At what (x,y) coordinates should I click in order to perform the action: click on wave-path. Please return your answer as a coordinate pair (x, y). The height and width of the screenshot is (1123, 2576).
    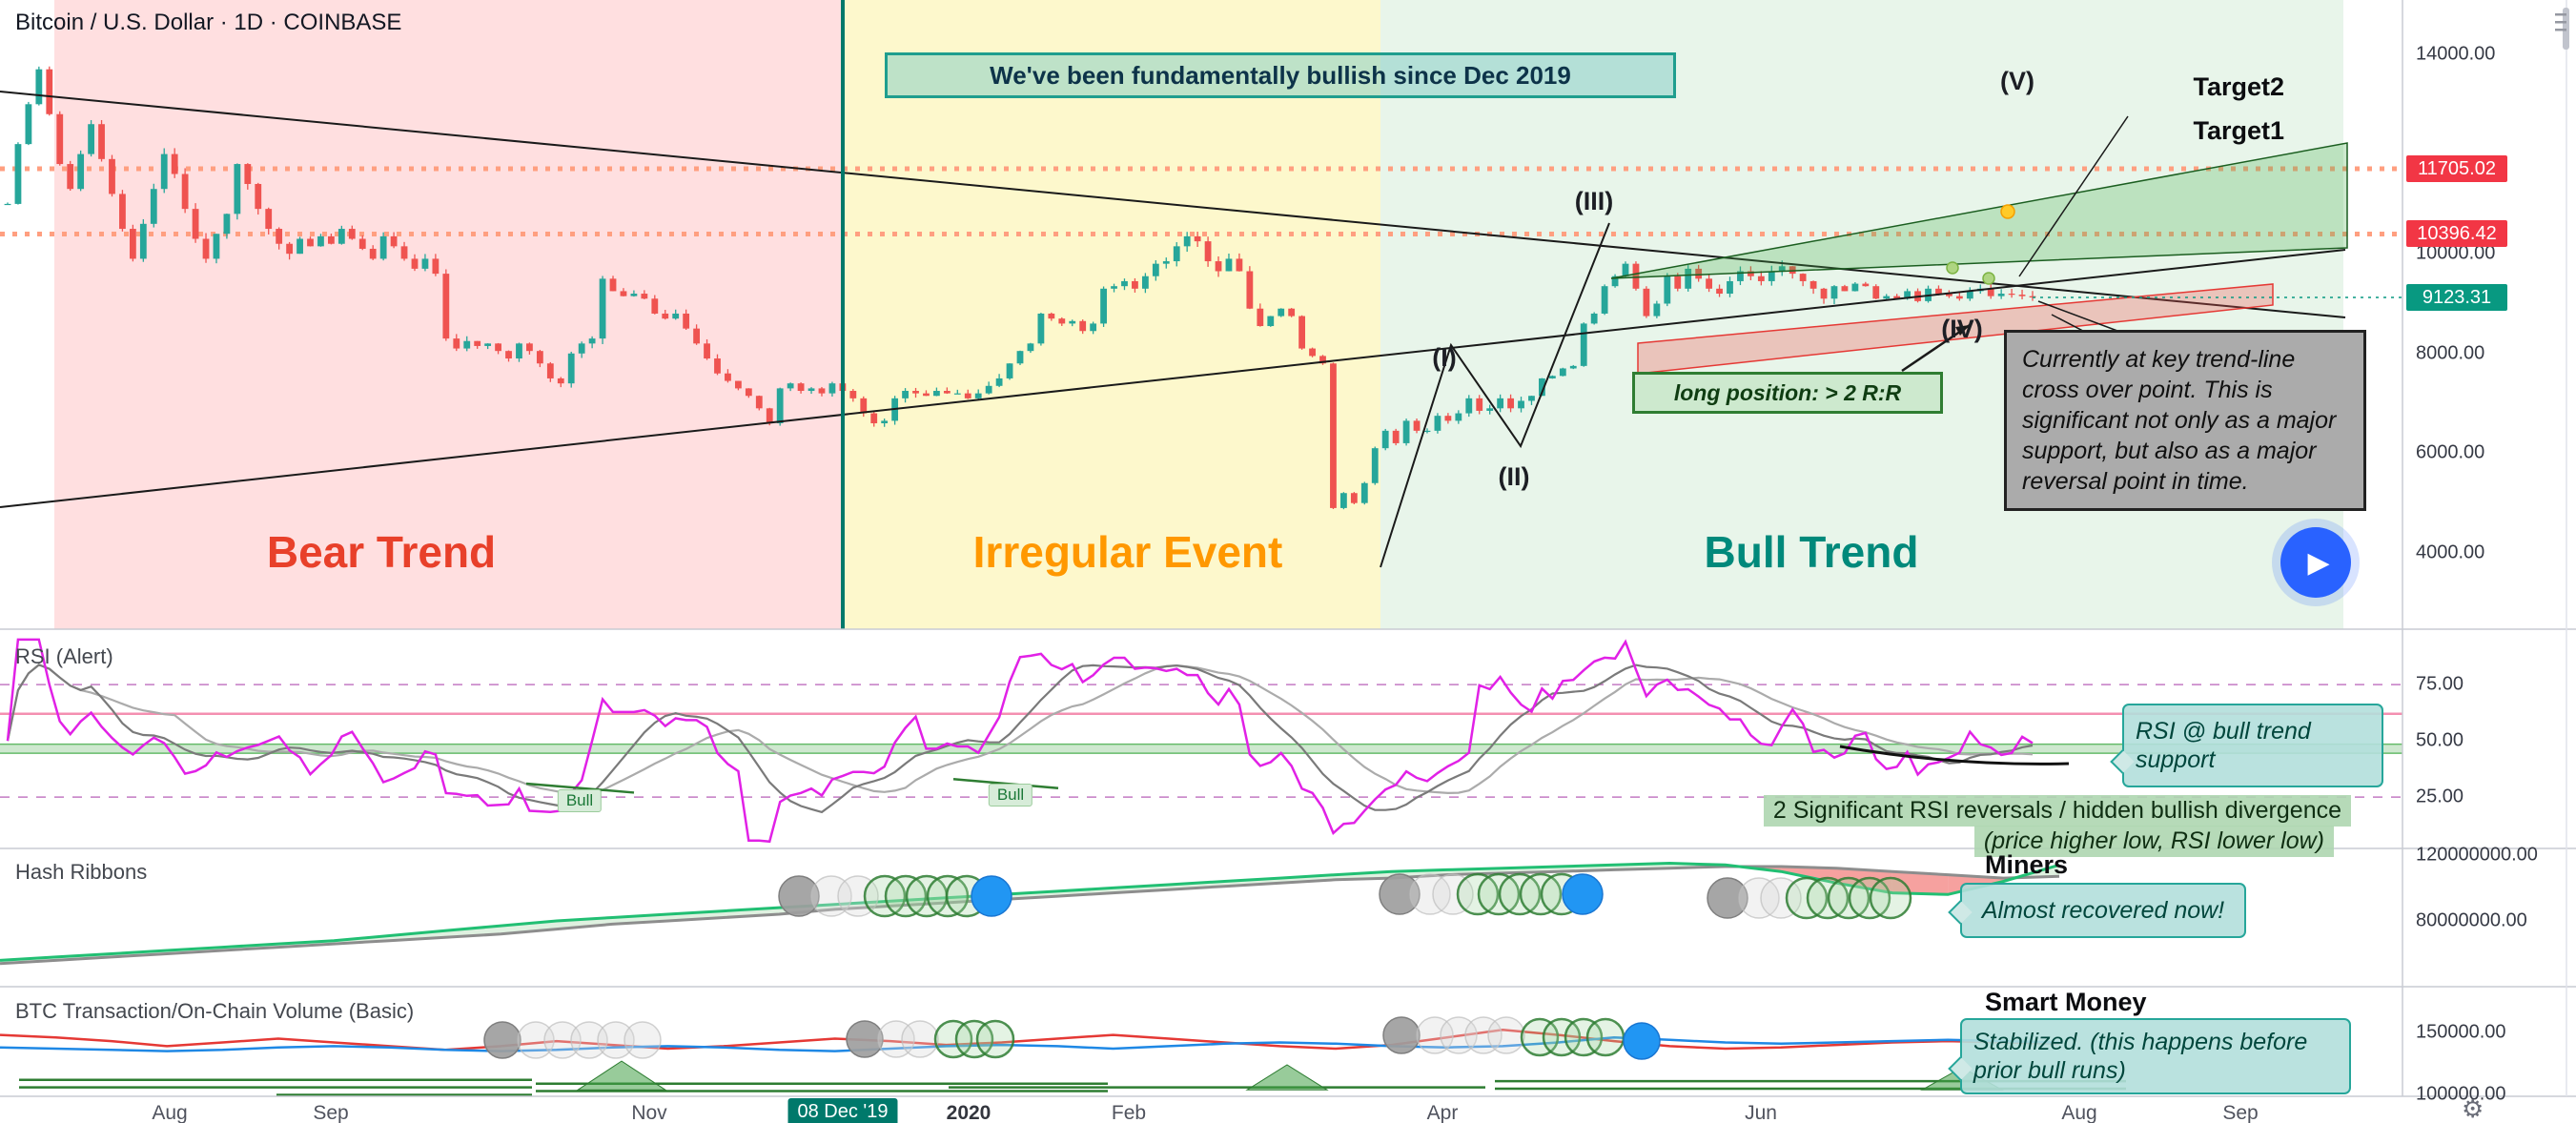
    Looking at the image, I should click on (1495, 395).